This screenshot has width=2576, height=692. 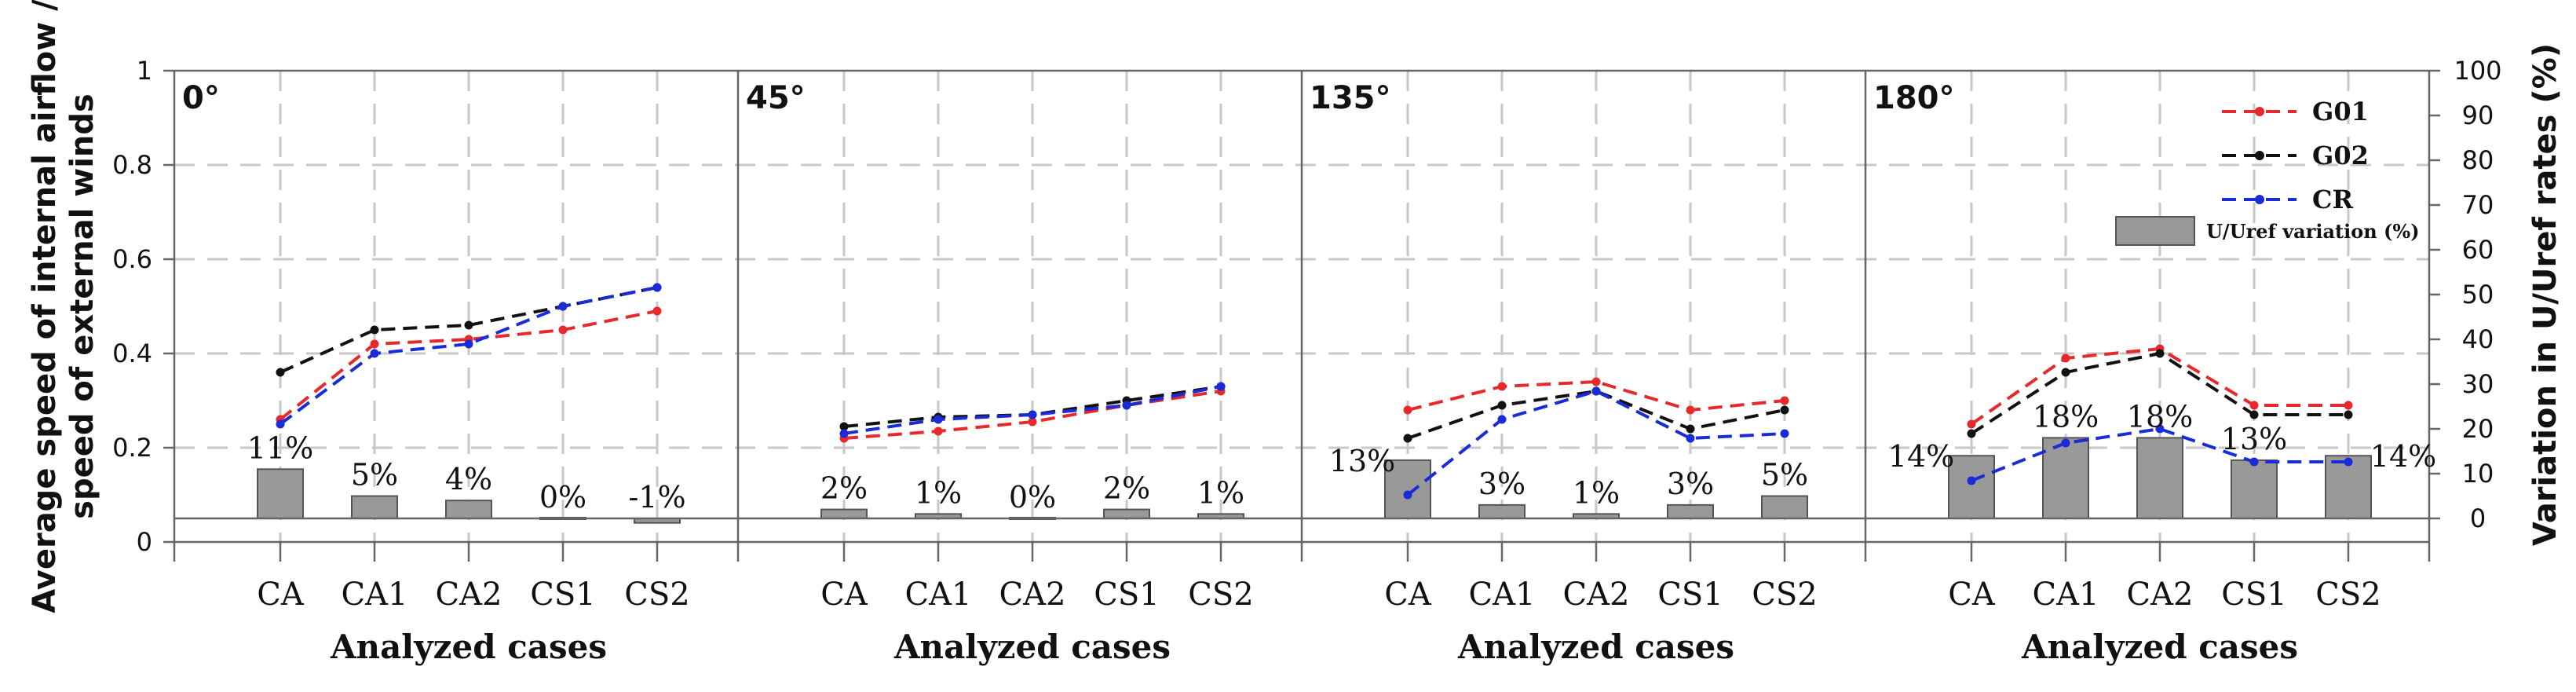 I want to click on panel-title: 180°, so click(x=1914, y=98).